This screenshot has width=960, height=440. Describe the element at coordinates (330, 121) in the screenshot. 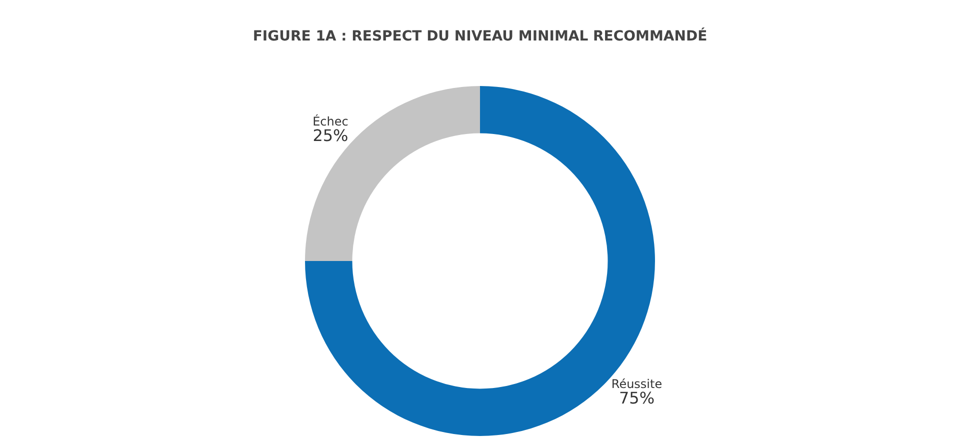

I see `slice-label: Échec` at that location.